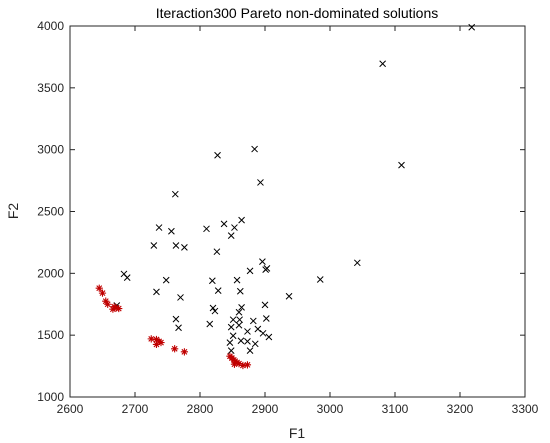 The width and height of the screenshot is (550, 443). Describe the element at coordinates (50, 273) in the screenshot. I see `y-tick-label: 2000` at that location.